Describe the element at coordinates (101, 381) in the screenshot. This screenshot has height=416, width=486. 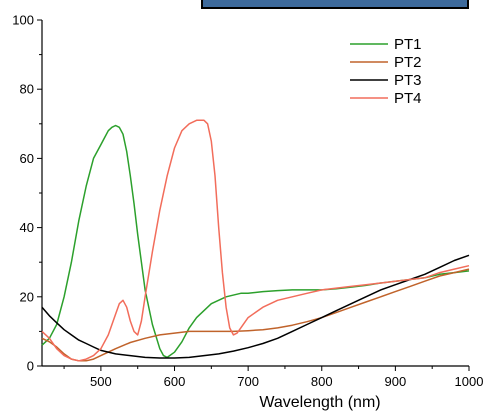
I see `x-tick-label: 500` at that location.